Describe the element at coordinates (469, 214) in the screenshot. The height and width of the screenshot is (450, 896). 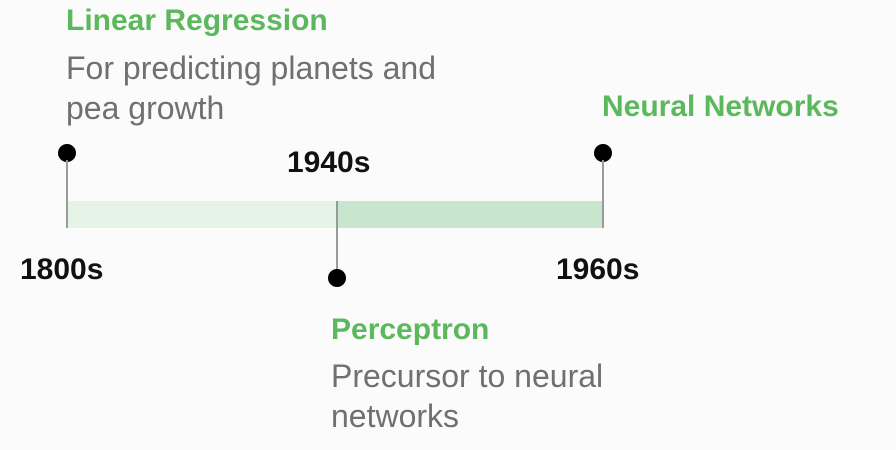
I see `timeline-band-late` at that location.